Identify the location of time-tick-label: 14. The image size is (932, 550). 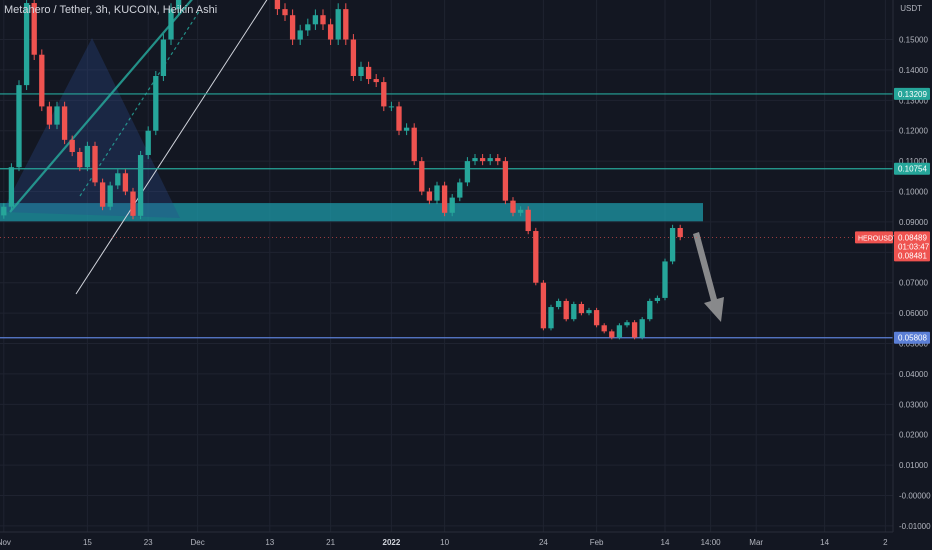
(665, 542).